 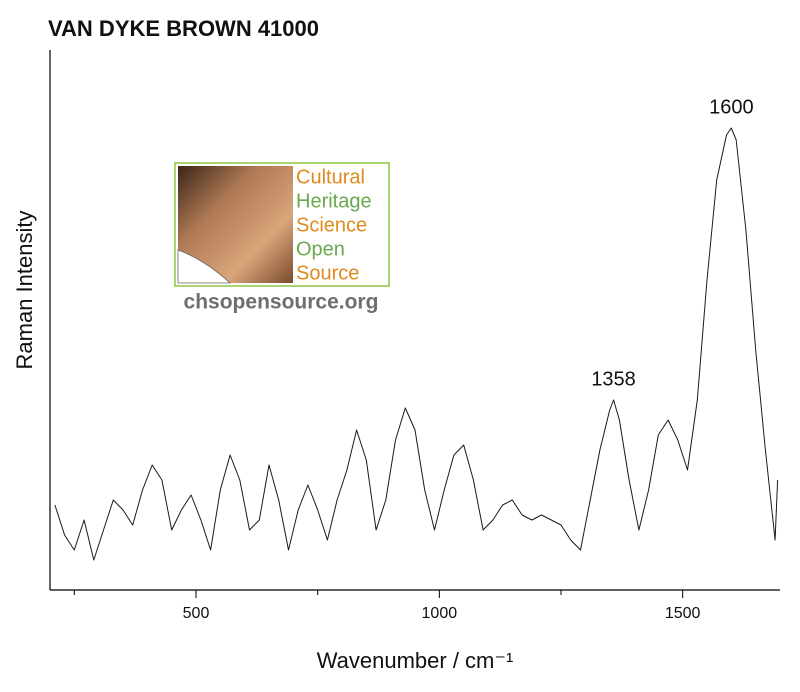 I want to click on x-axis-label: Wavenumber / cm⁻¹, so click(x=415, y=660).